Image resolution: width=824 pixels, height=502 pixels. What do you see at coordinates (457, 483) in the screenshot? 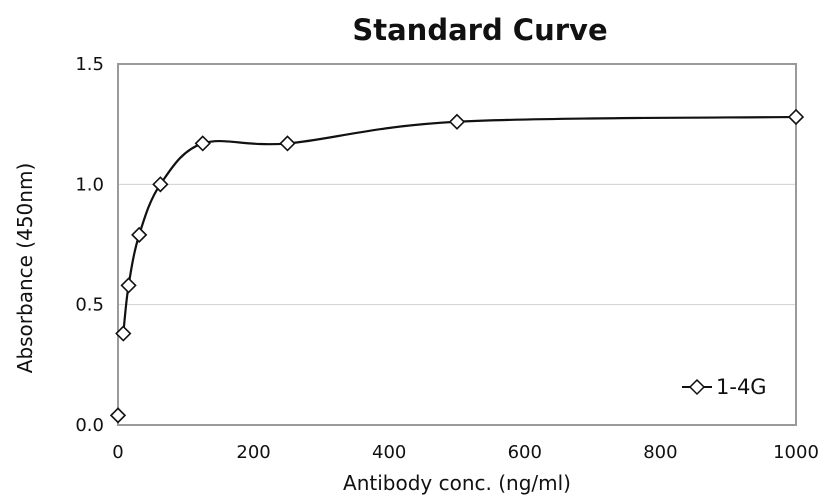
I see `x-axis-label: Antibody conc. (ng/ml)` at bounding box center [457, 483].